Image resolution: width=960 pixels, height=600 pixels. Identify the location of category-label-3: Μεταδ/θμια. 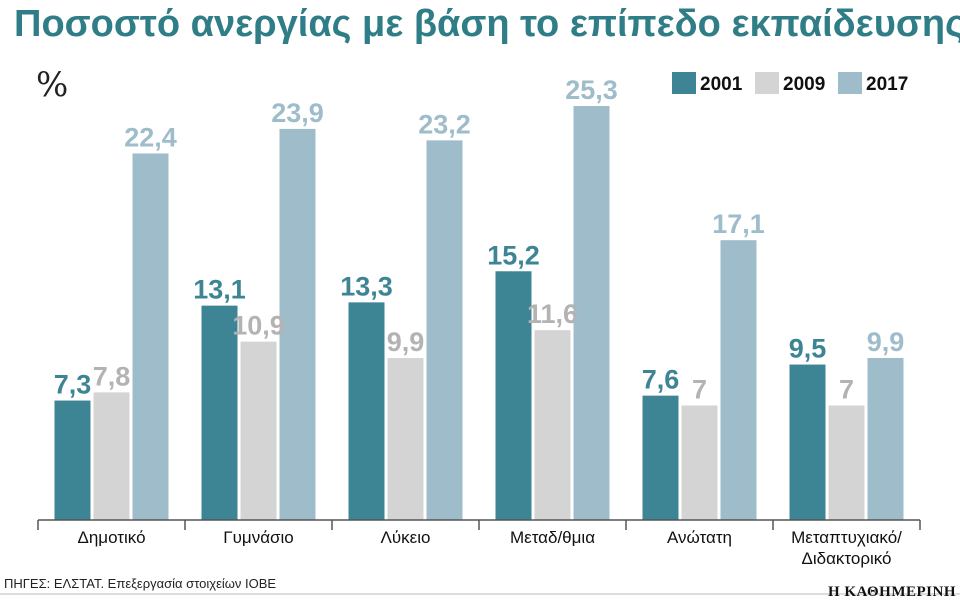
(552, 537).